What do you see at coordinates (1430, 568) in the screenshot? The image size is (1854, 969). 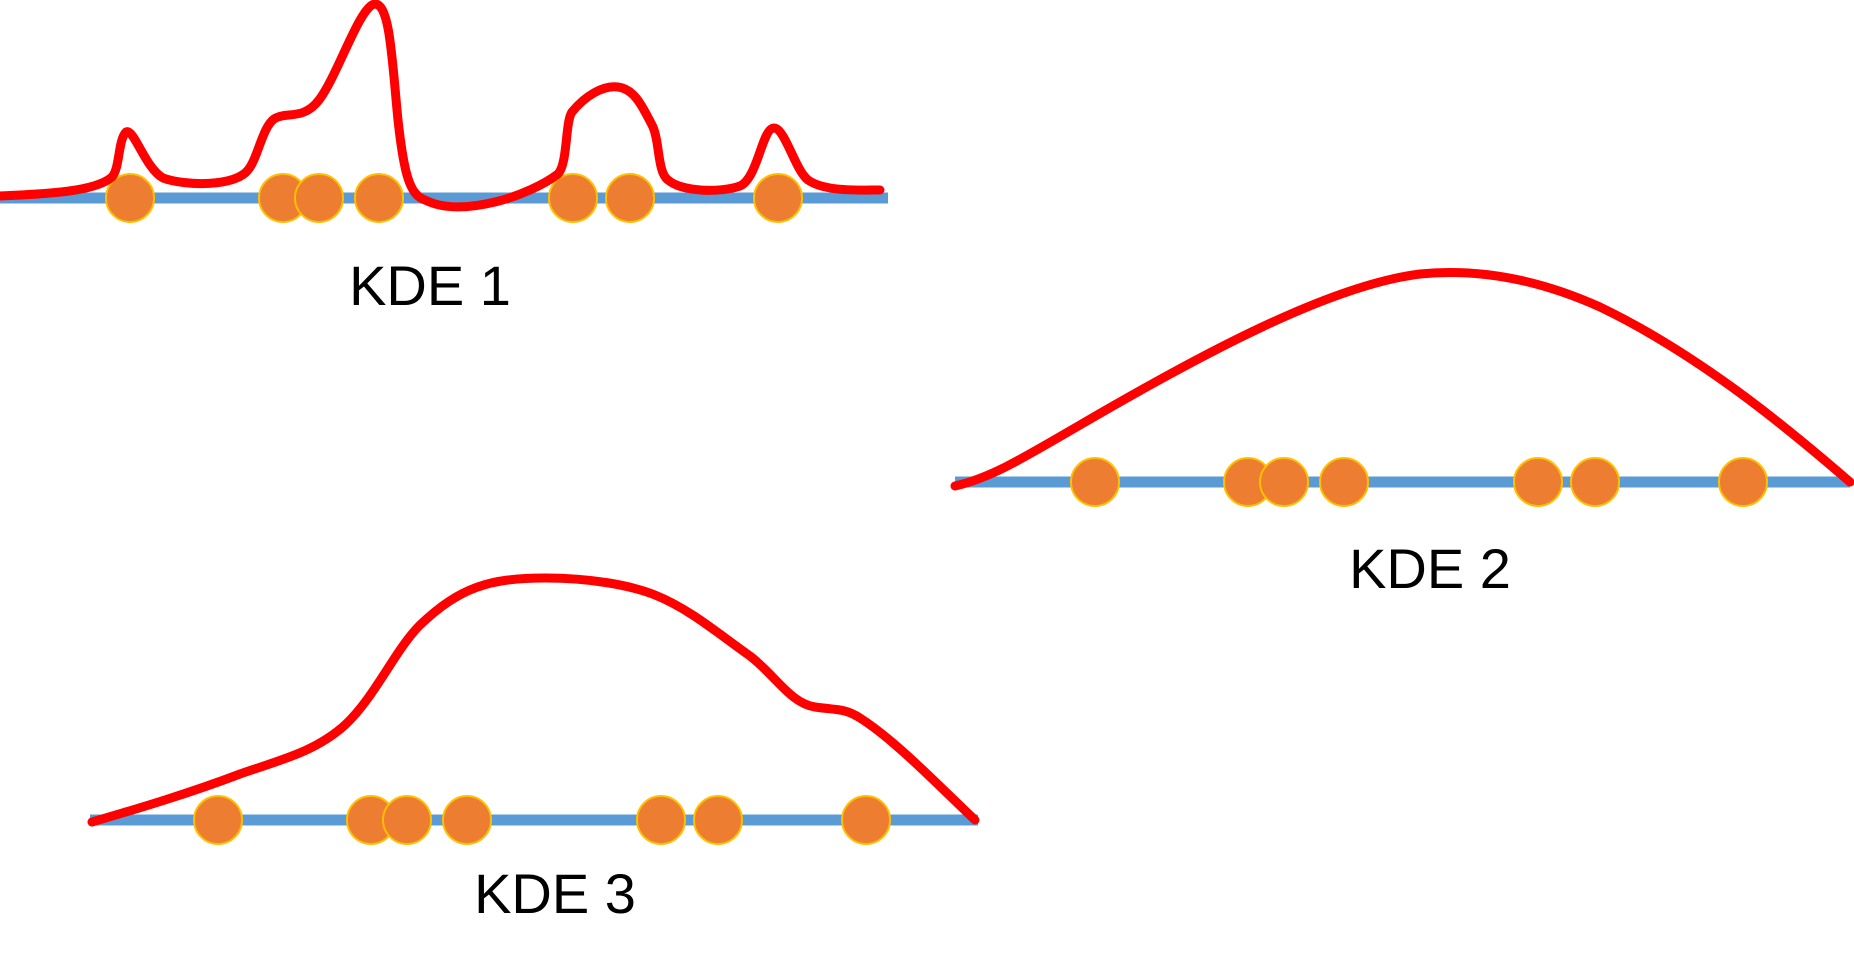 I see `kde-panel-label: KDE 2` at bounding box center [1430, 568].